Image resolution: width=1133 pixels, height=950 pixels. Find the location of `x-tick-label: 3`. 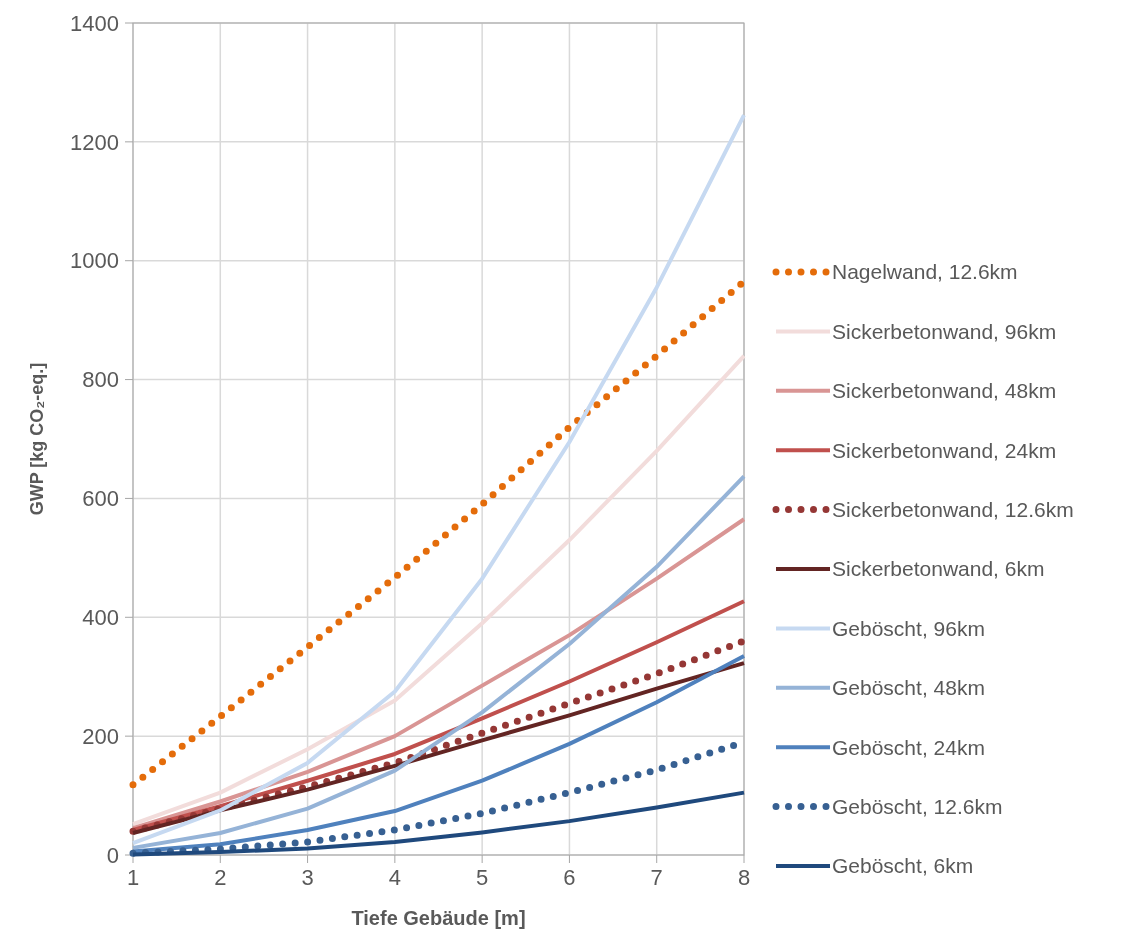

x-tick-label: 3 is located at coordinates (307, 877).